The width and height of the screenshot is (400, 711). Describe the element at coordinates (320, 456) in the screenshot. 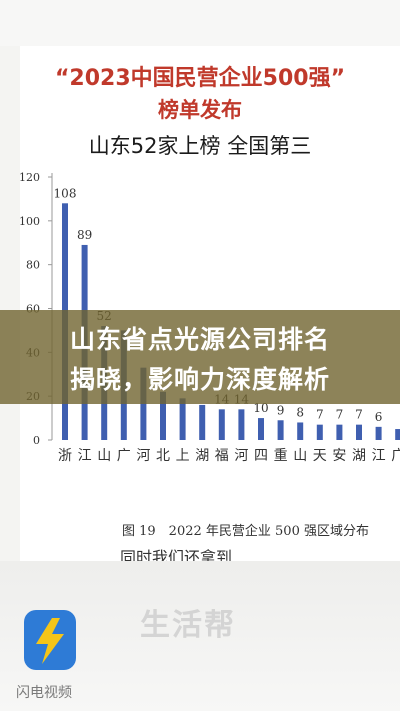

I see `category-label: 天` at that location.